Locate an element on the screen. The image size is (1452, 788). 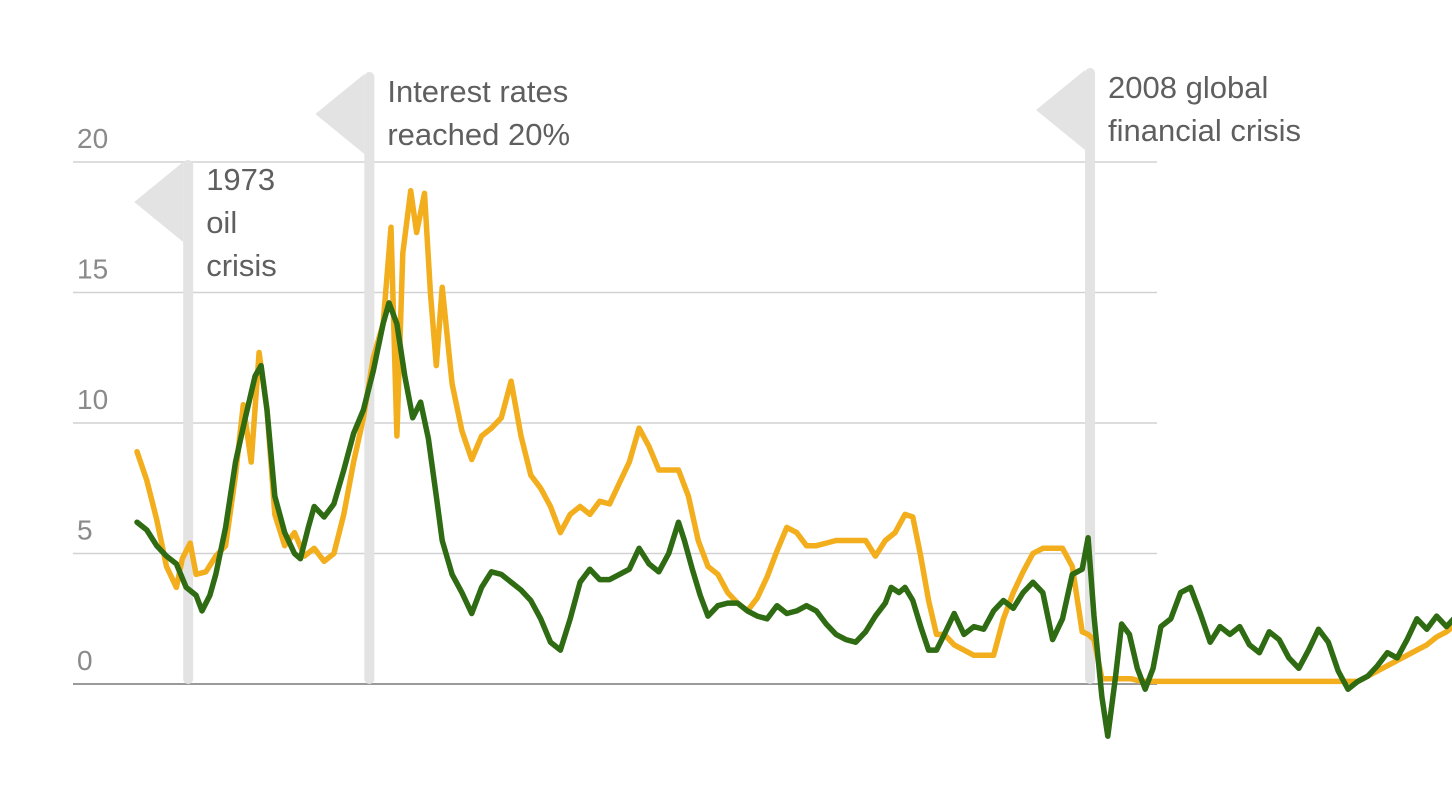
y-tick-label-10: 10 is located at coordinates (92, 399).